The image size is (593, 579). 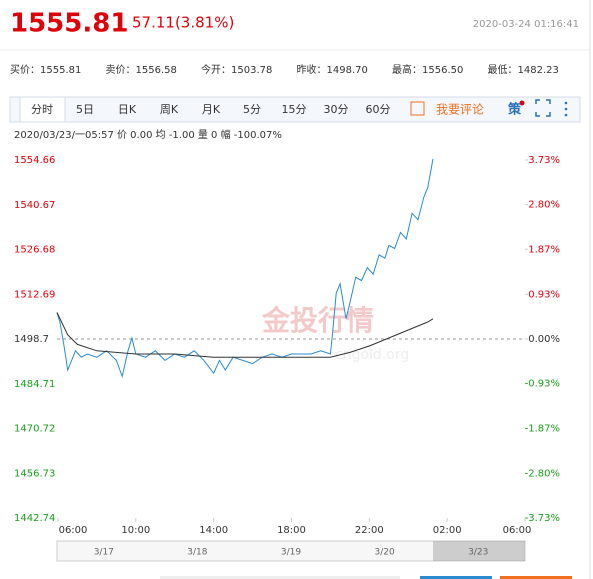 What do you see at coordinates (332, 69) in the screenshot?
I see `quote: 昨收：1498.70` at bounding box center [332, 69].